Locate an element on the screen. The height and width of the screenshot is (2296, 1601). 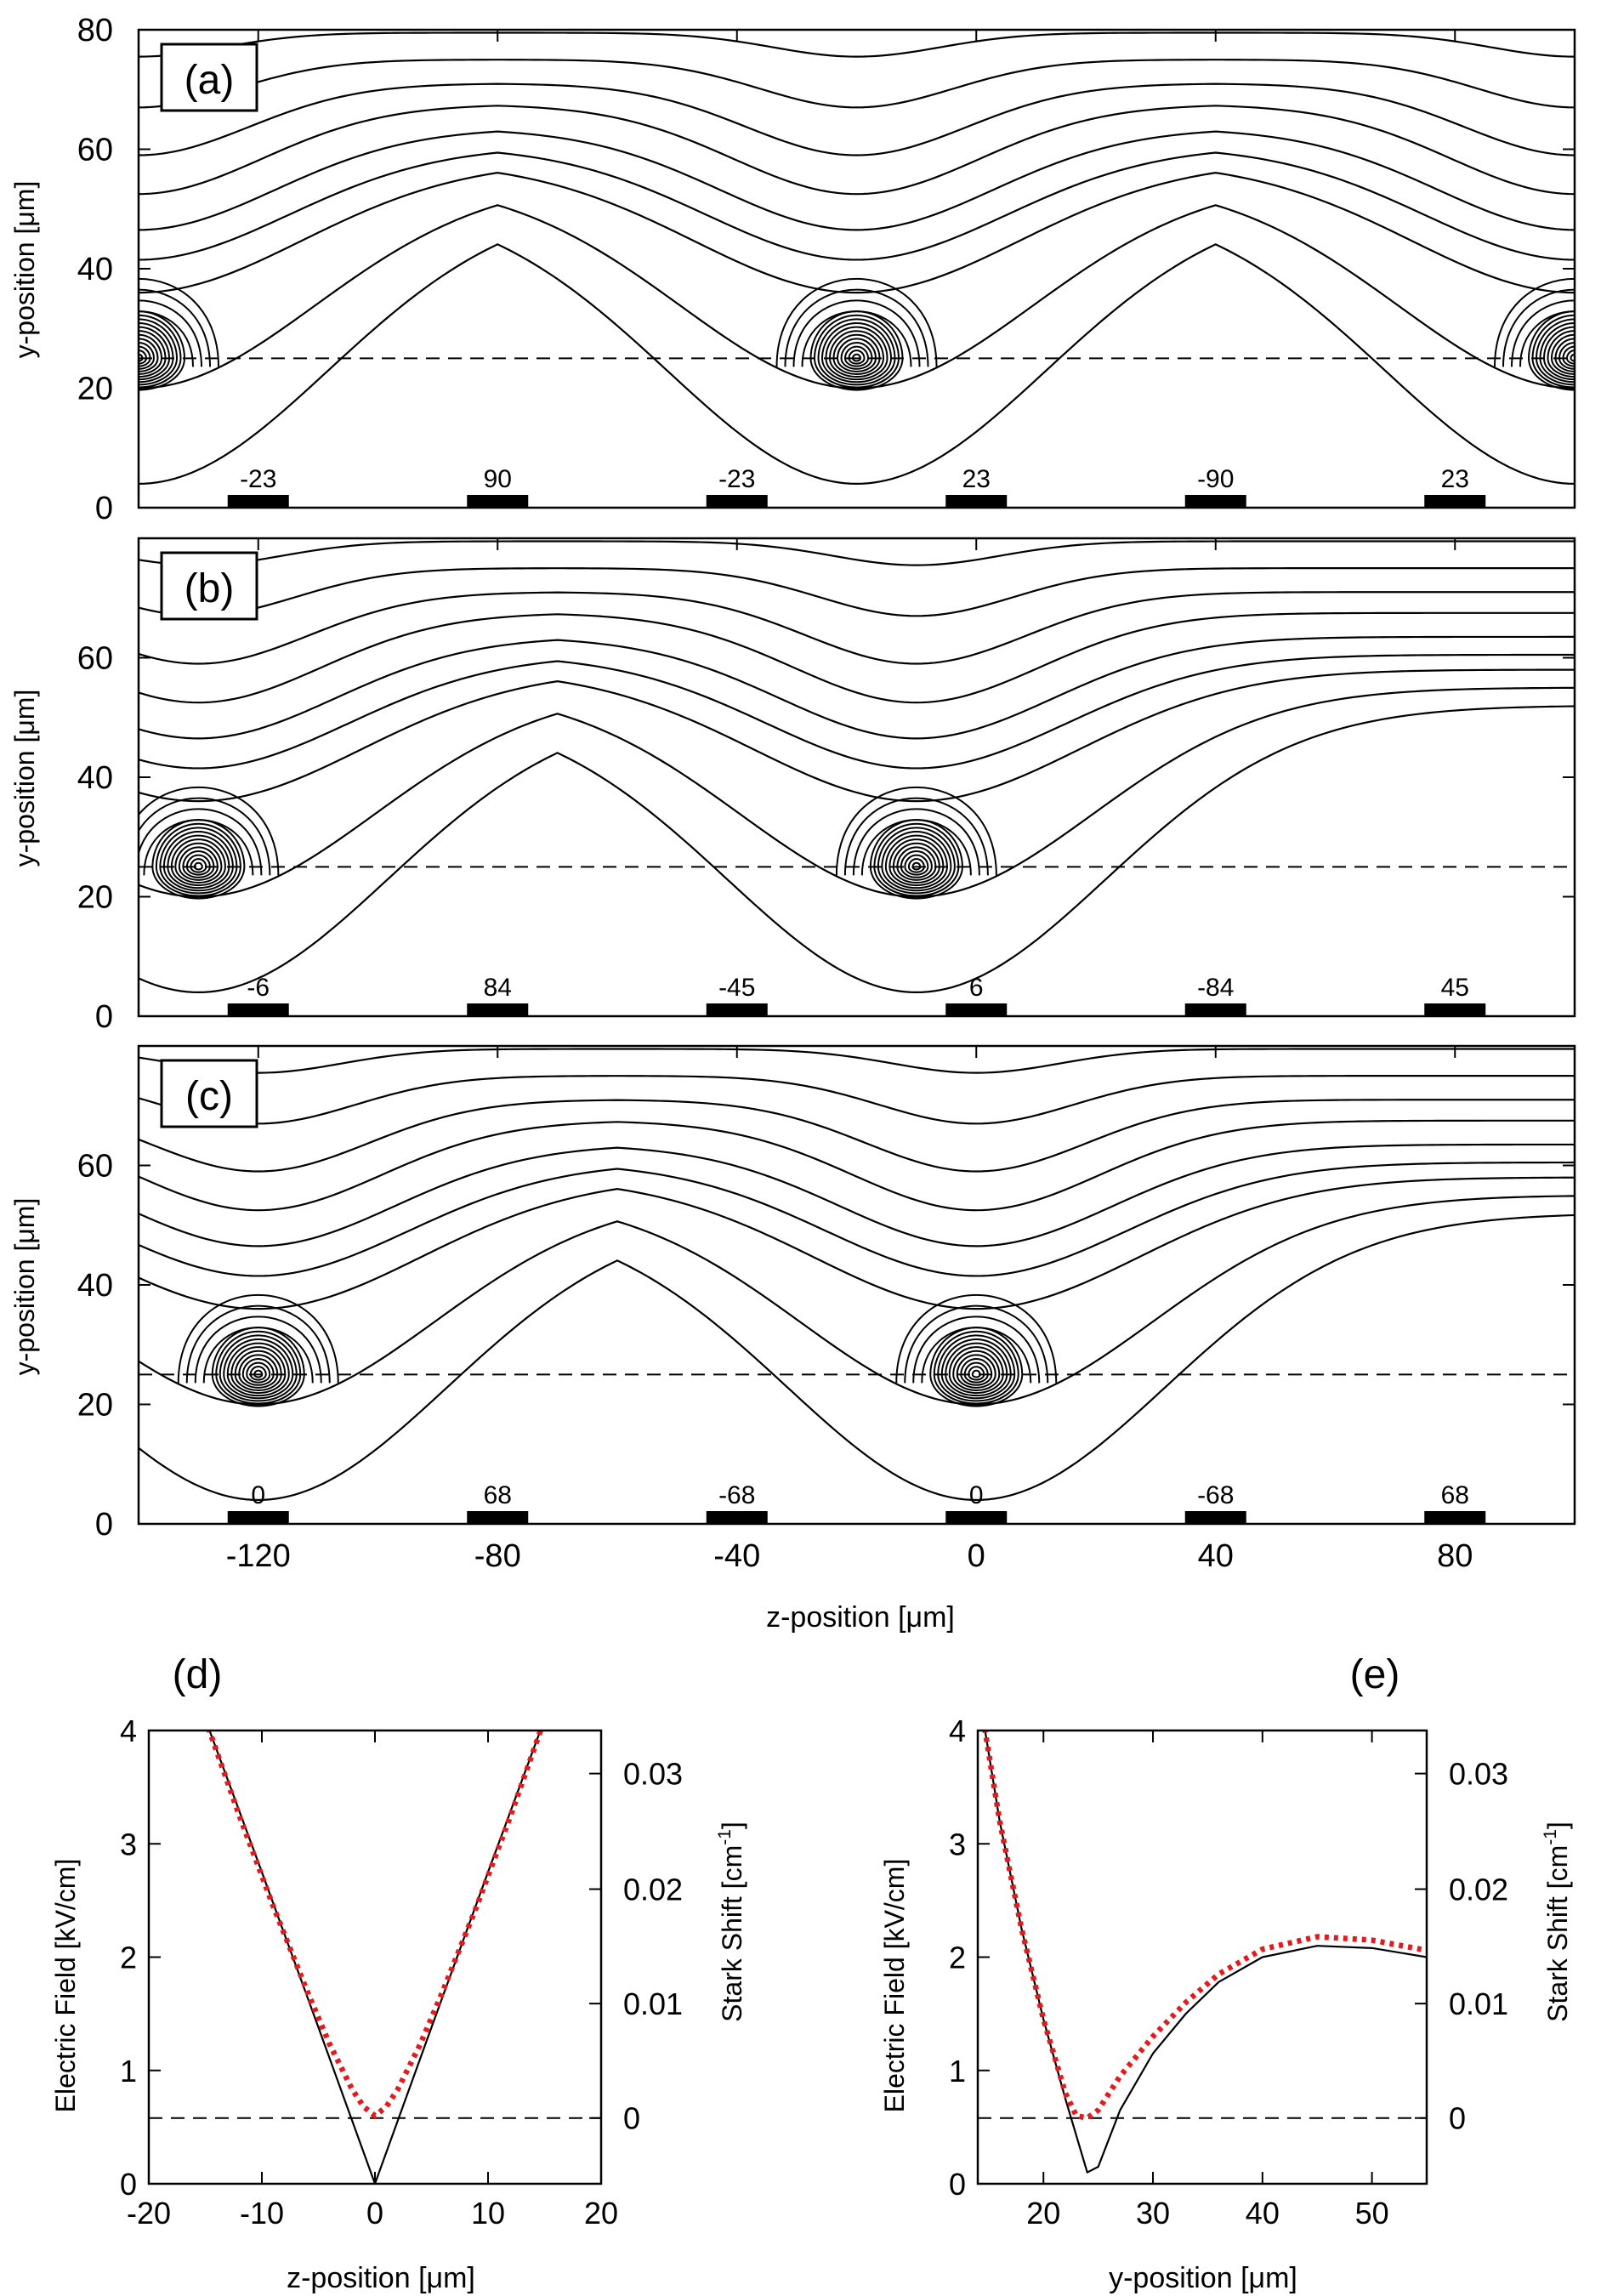
y-tick-label: 1 is located at coordinates (129, 2071).